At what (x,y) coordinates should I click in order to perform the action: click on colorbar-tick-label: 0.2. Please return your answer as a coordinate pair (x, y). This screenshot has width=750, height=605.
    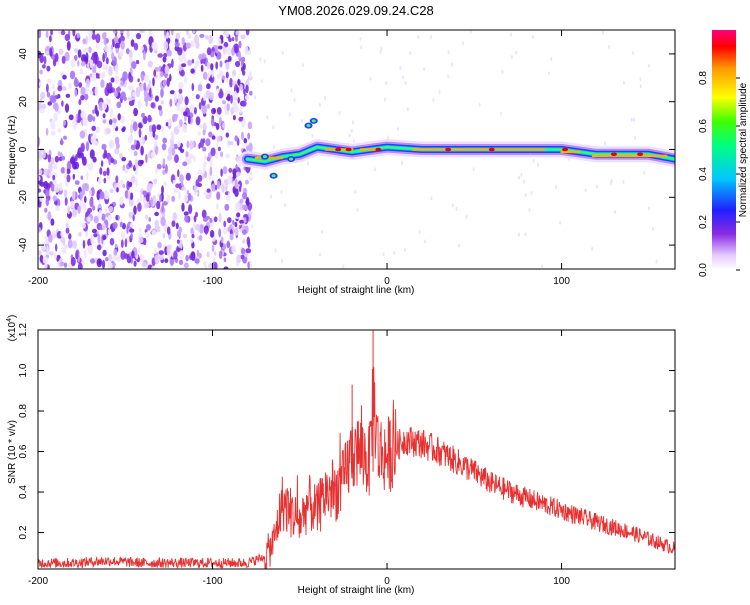
    Looking at the image, I should click on (703, 222).